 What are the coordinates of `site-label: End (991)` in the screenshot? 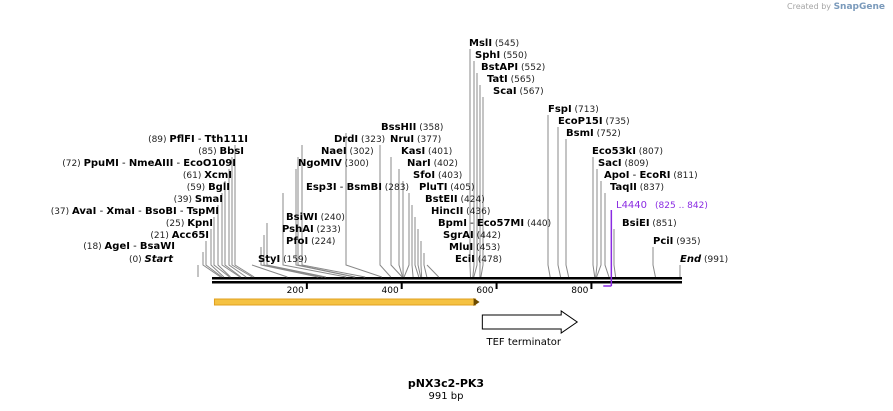 It's located at (704, 259).